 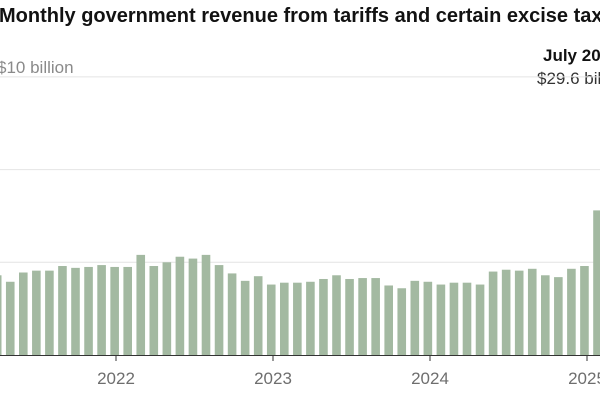 I want to click on x-axis-ticks: 2022 2023 2024 2025, so click(x=348, y=371).